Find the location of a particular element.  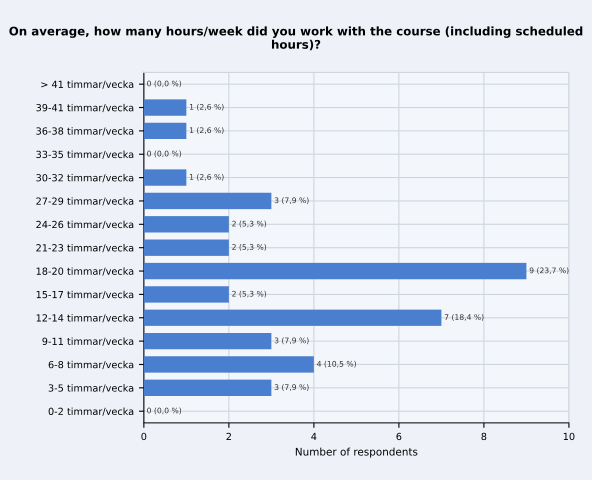

x-axis-title: Number of respondents is located at coordinates (357, 453).